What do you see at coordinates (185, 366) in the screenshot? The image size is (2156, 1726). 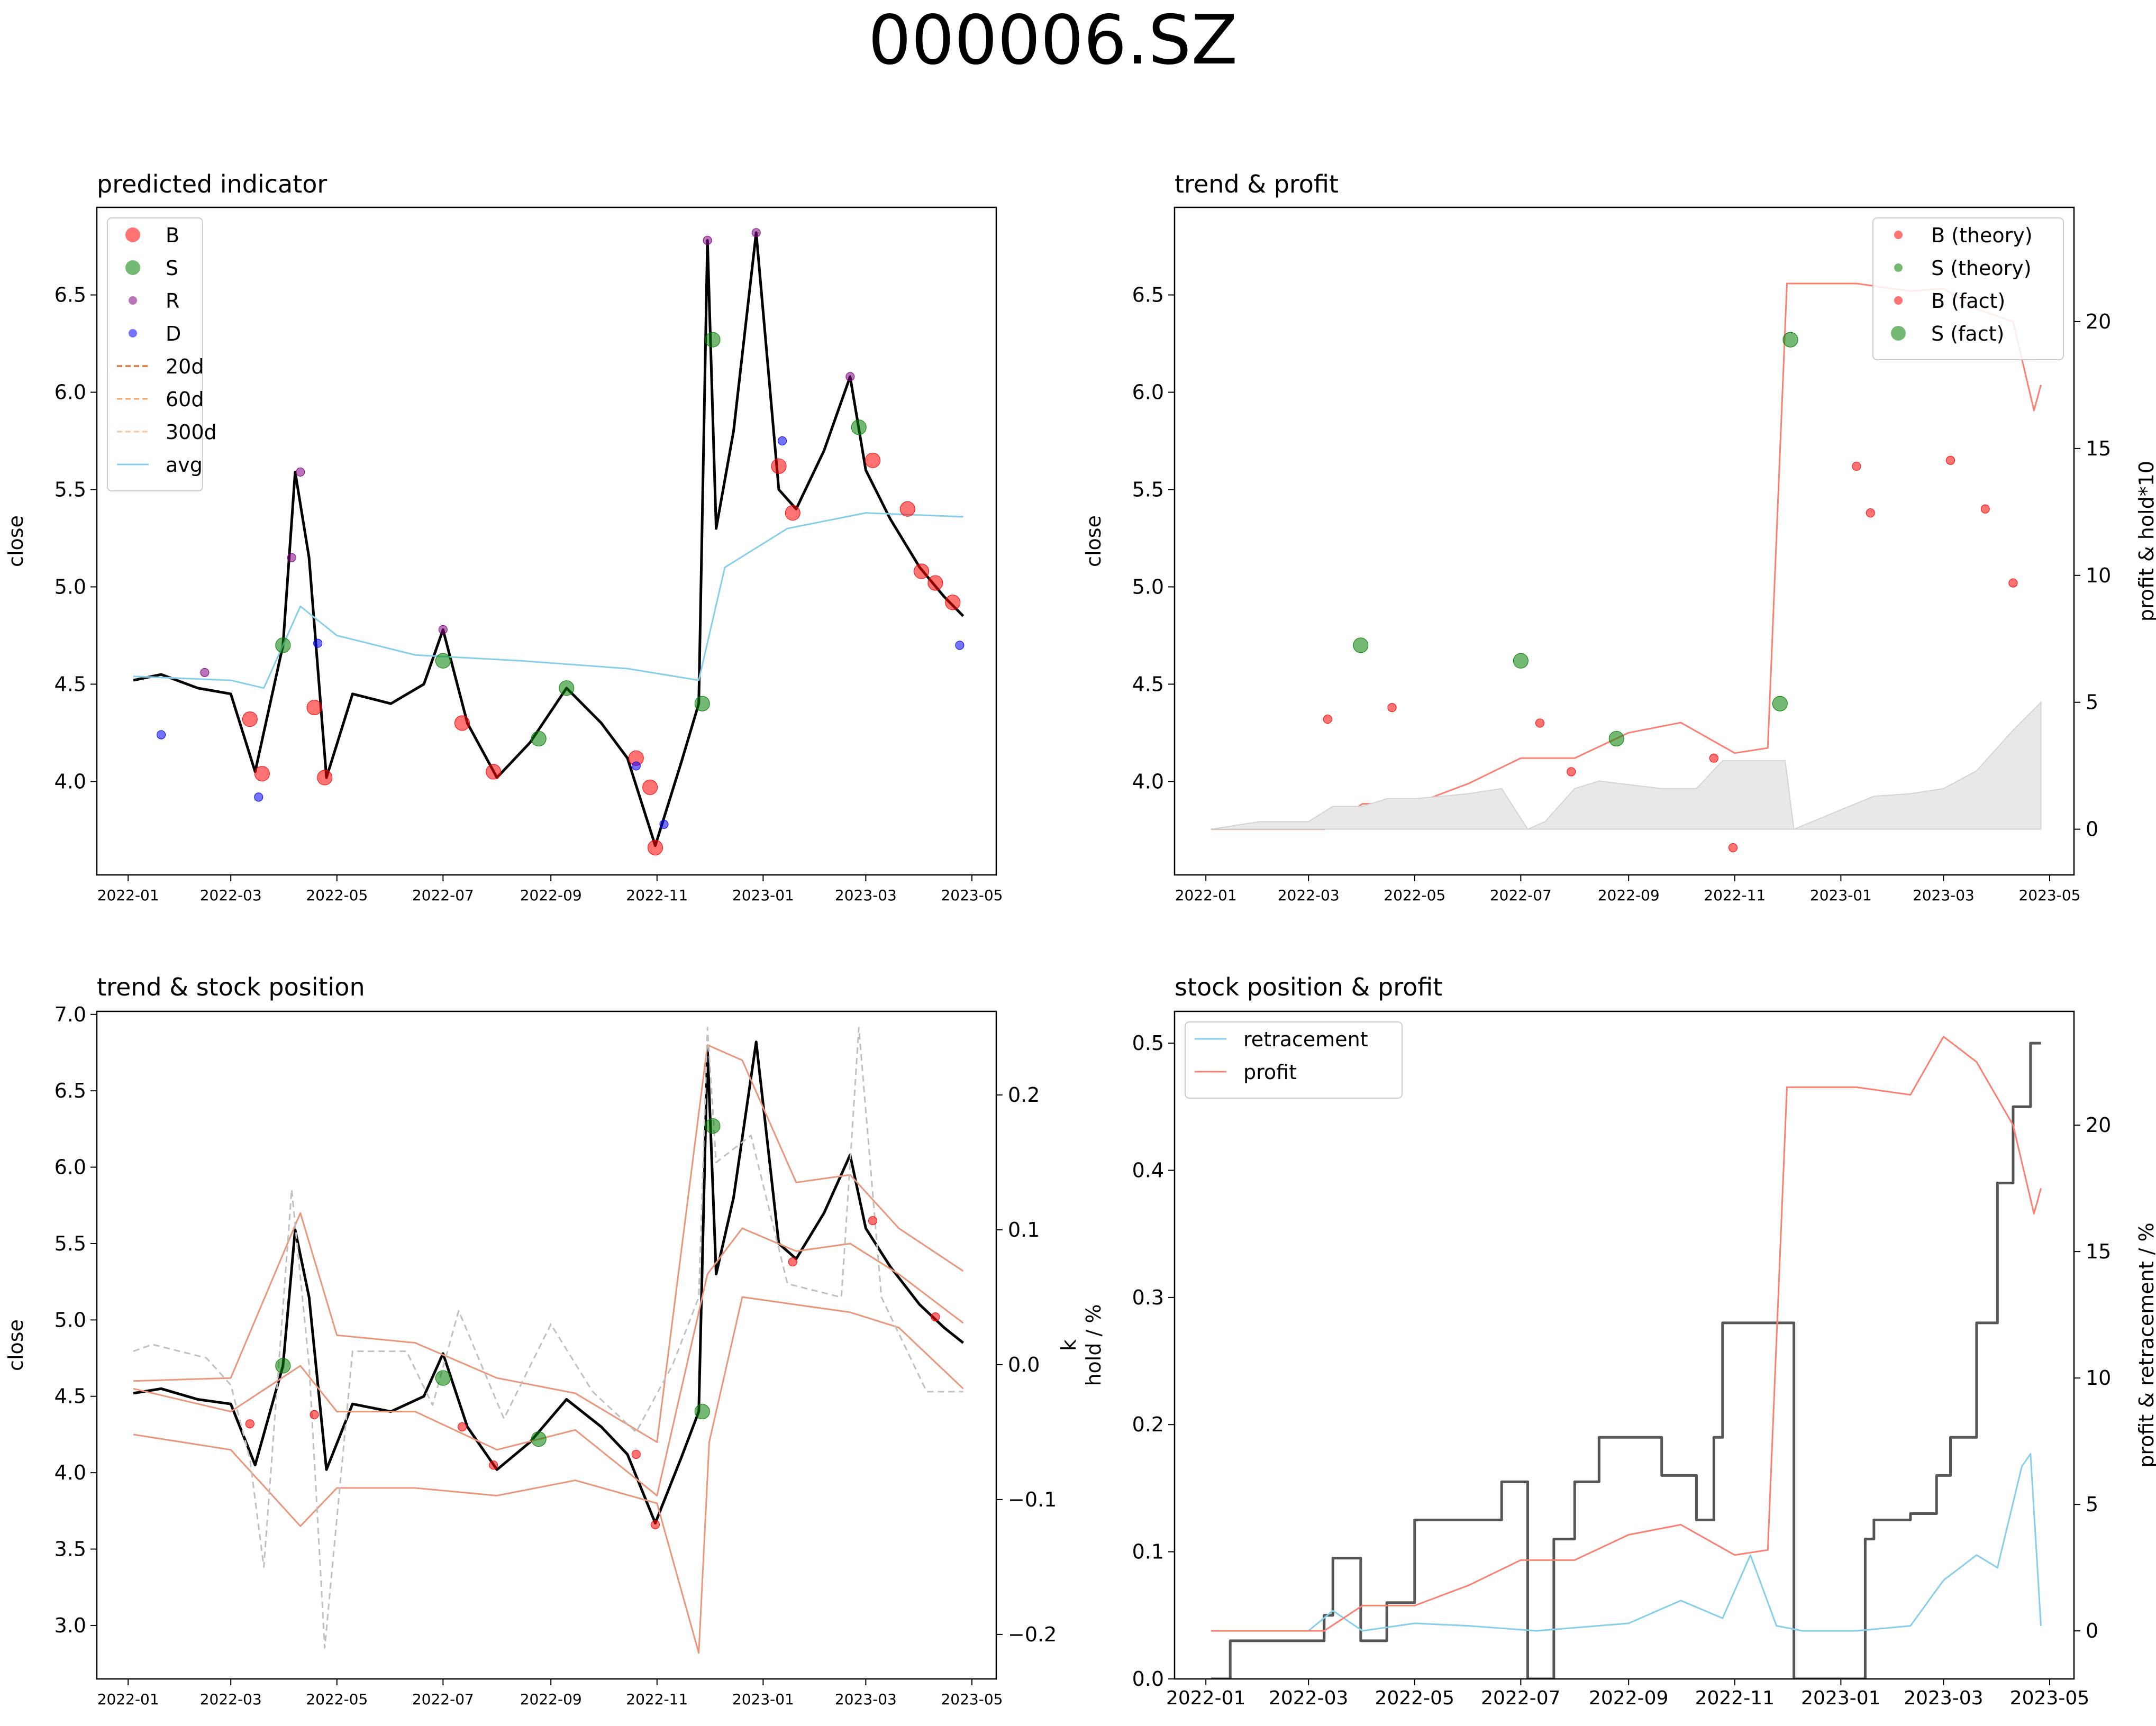 I see `legend-label: 20d` at bounding box center [185, 366].